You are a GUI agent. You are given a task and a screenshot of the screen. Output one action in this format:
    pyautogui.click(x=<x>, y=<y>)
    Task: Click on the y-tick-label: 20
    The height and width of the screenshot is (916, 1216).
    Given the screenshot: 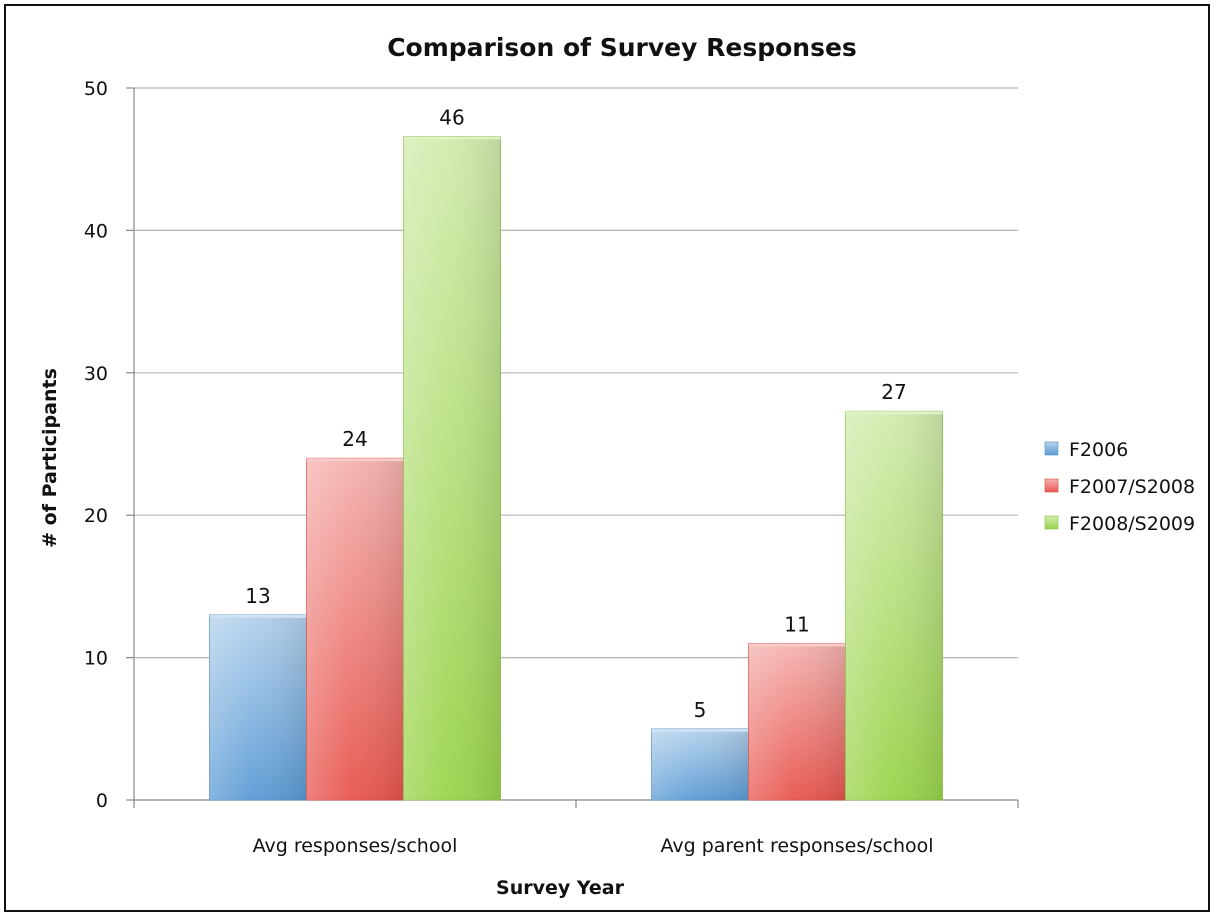 What is the action you would take?
    pyautogui.click(x=96, y=516)
    